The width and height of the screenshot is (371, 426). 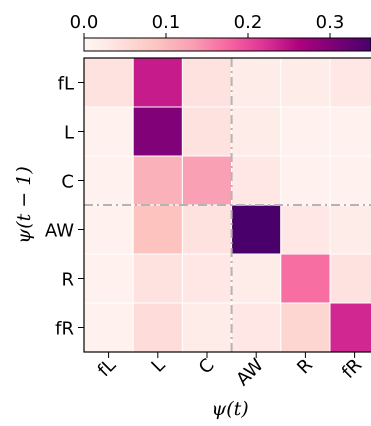 I want to click on x-tick-label: fR, so click(x=352, y=369).